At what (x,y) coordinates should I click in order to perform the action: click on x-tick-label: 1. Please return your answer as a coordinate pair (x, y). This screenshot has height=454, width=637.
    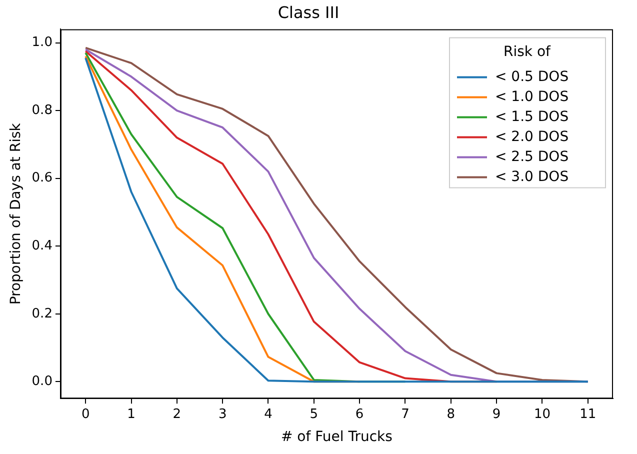
    Looking at the image, I should click on (131, 414).